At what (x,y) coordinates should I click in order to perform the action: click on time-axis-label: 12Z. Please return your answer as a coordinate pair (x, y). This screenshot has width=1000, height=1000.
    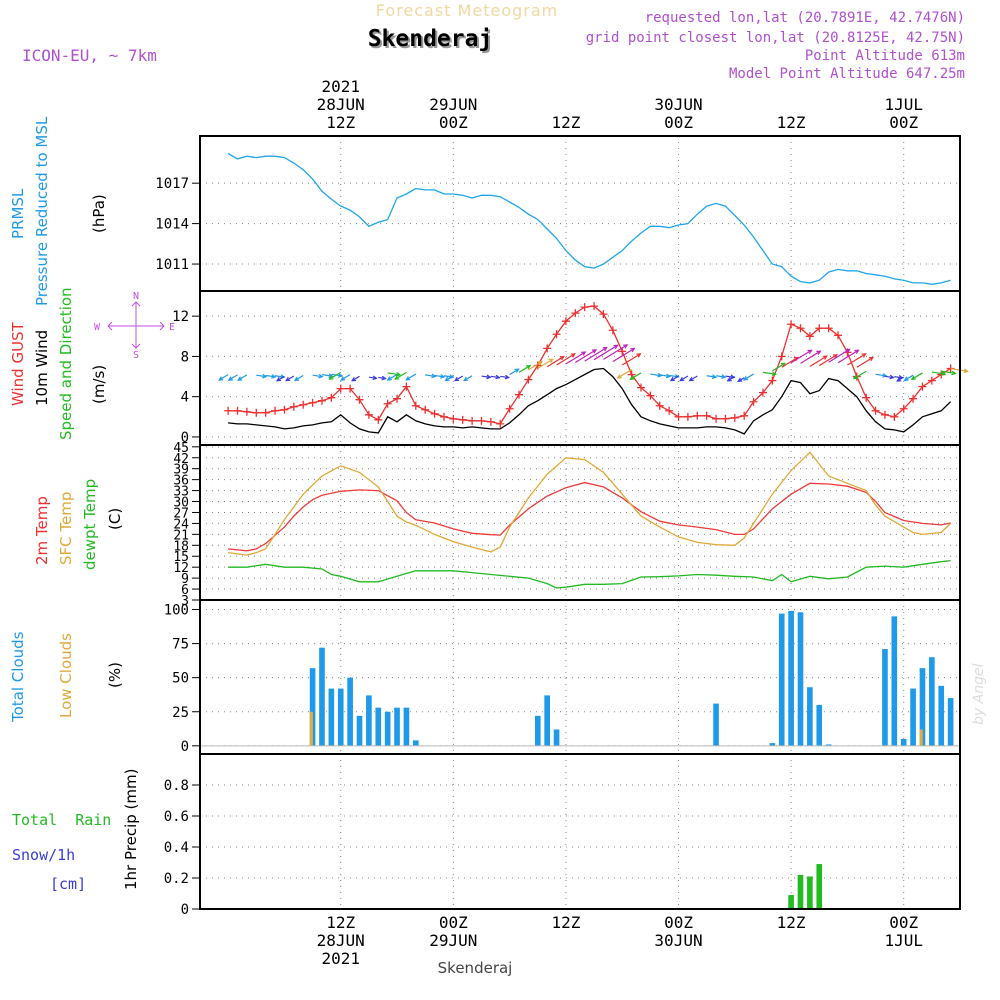
    Looking at the image, I should click on (791, 122).